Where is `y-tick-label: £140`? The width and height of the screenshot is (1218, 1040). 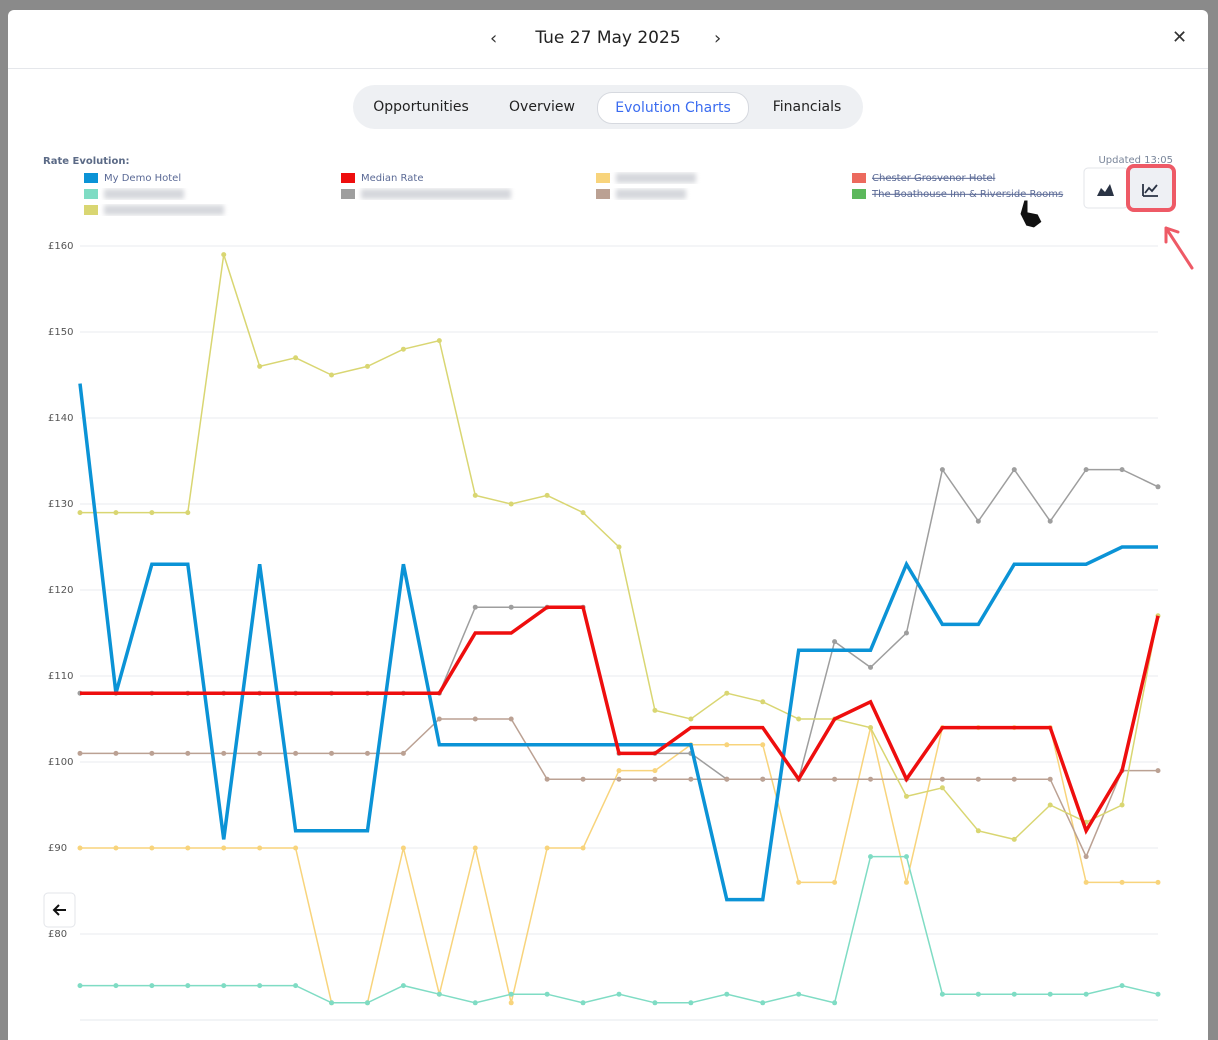 y-tick-label: £140 is located at coordinates (60, 418).